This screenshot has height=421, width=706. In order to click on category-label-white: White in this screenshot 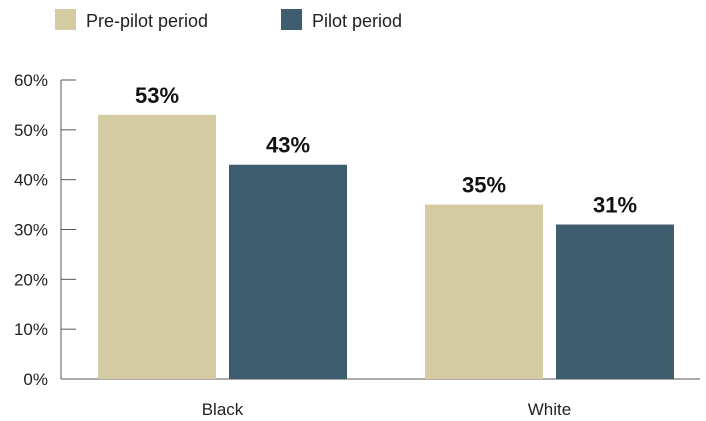, I will do `click(549, 409)`.